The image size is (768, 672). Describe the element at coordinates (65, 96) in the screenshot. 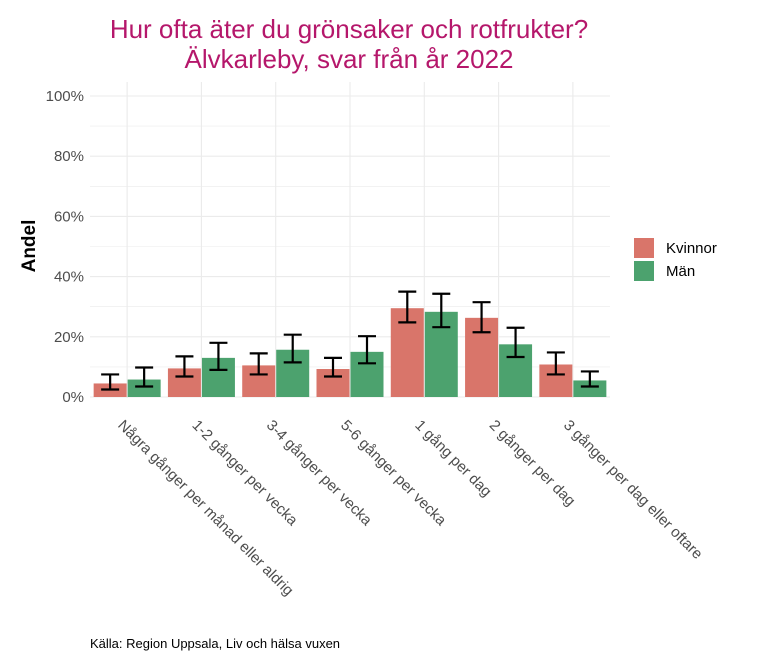

I see `y-tick-label: 100%` at that location.